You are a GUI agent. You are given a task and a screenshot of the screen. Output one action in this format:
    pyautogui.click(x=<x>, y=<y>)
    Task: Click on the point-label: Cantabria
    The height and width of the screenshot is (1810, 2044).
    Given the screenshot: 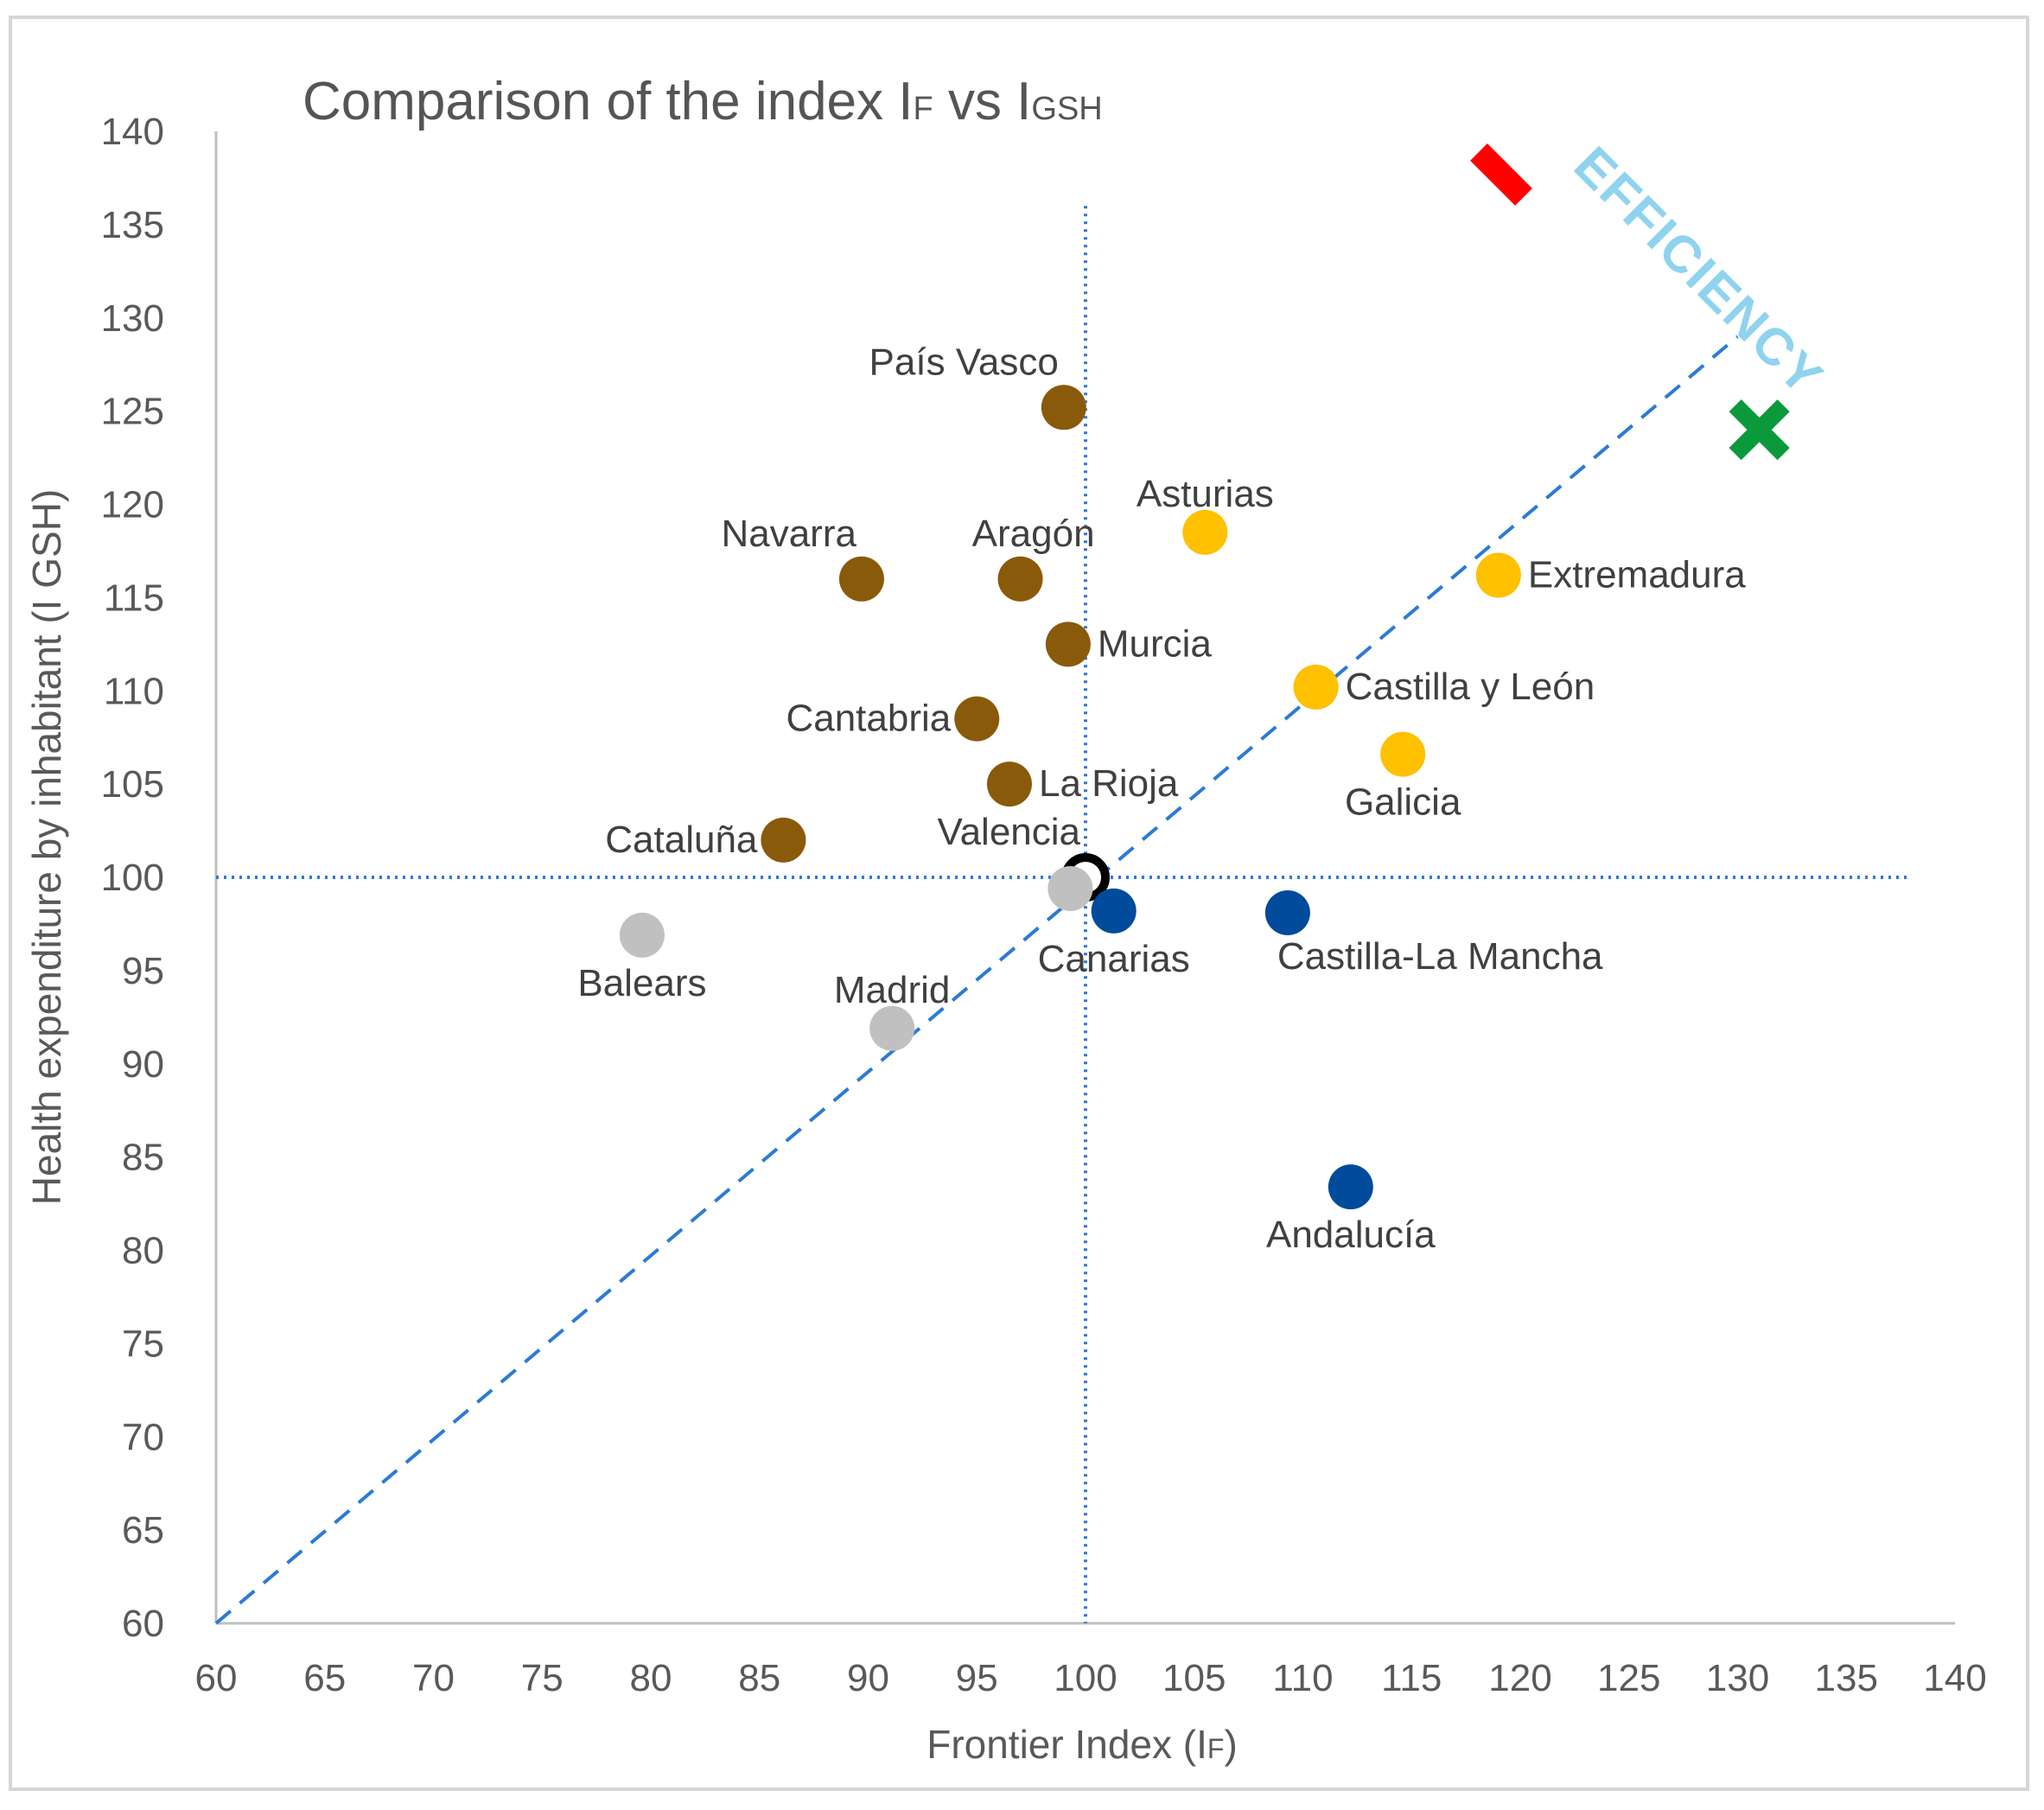 What is the action you would take?
    pyautogui.click(x=868, y=719)
    